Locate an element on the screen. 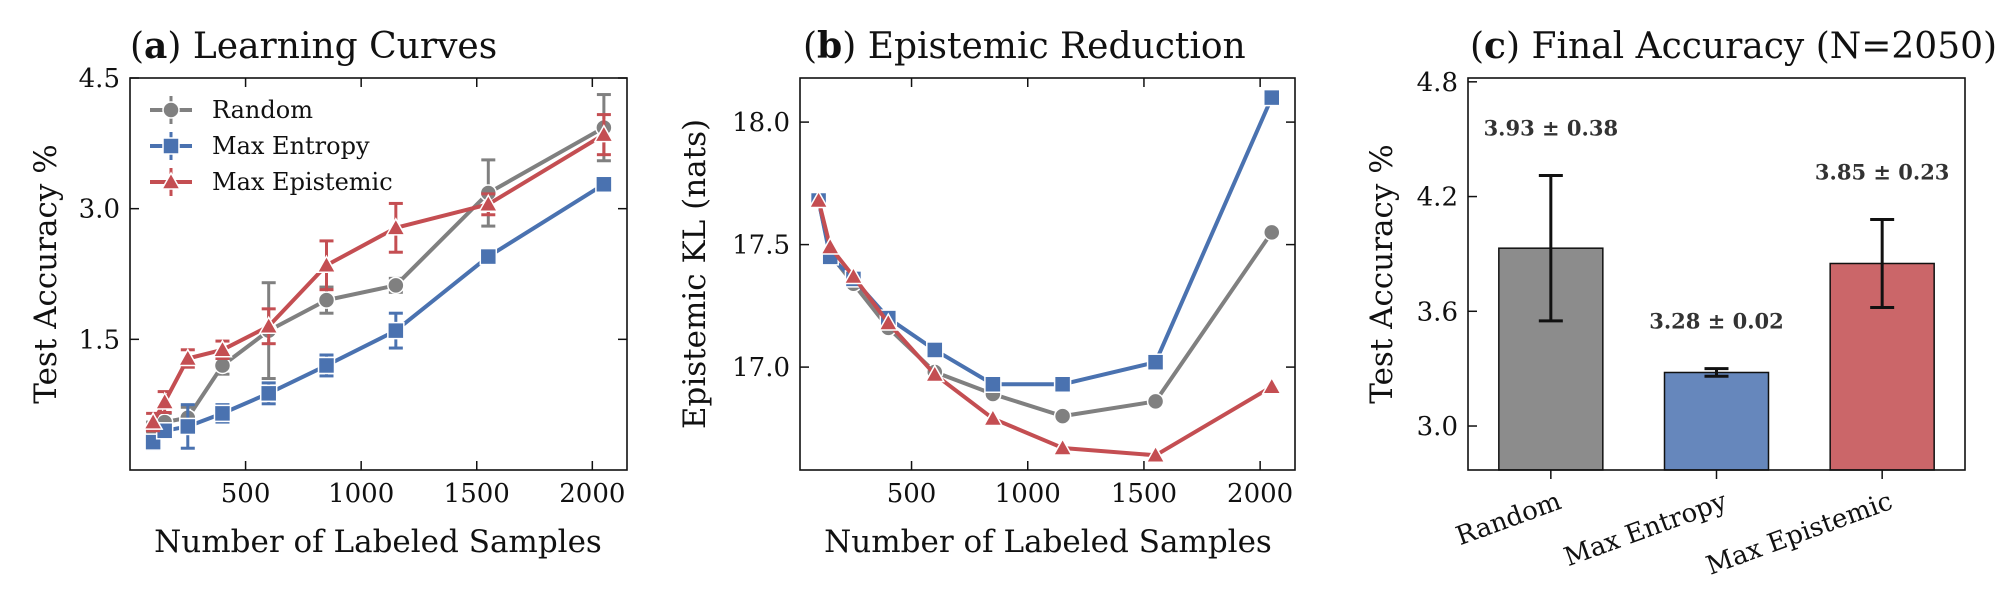 Image resolution: width=2000 pixels, height=606 pixels. panel-c-bar-max-entropy is located at coordinates (1716, 421).